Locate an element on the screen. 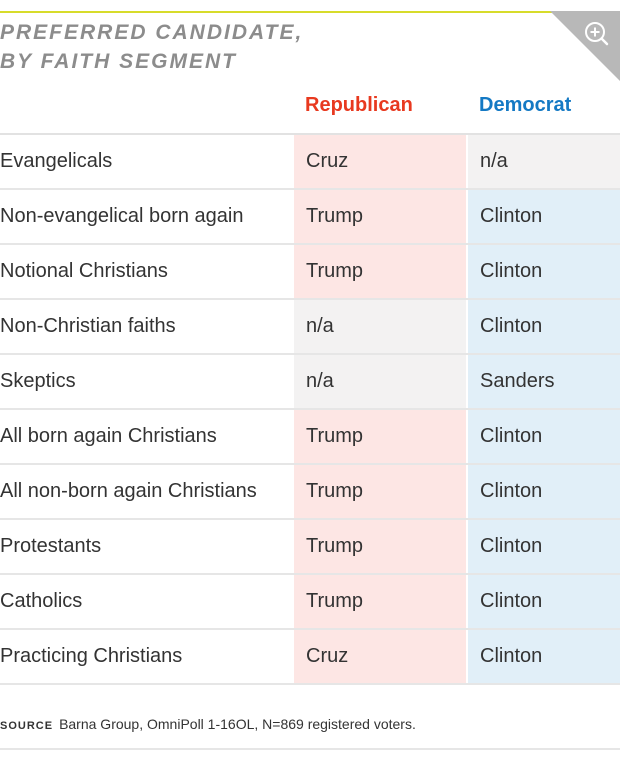 The image size is (620, 766). segment-cell: Practicing Christians is located at coordinates (146, 657).